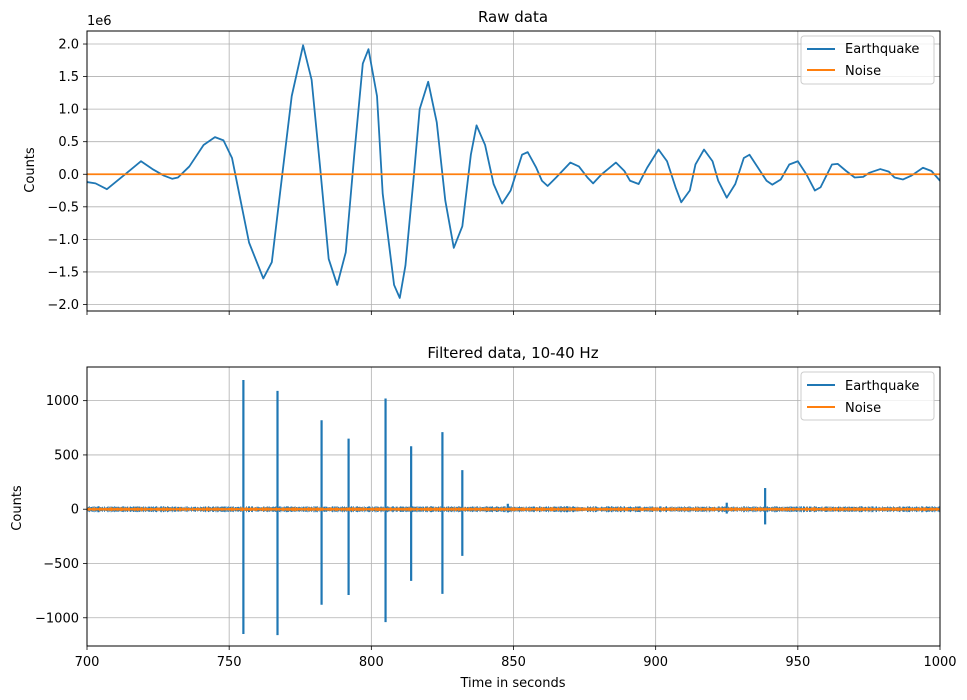  What do you see at coordinates (863, 408) in the screenshot?
I see `filtered-data-legend-noise-label: Noise` at bounding box center [863, 408].